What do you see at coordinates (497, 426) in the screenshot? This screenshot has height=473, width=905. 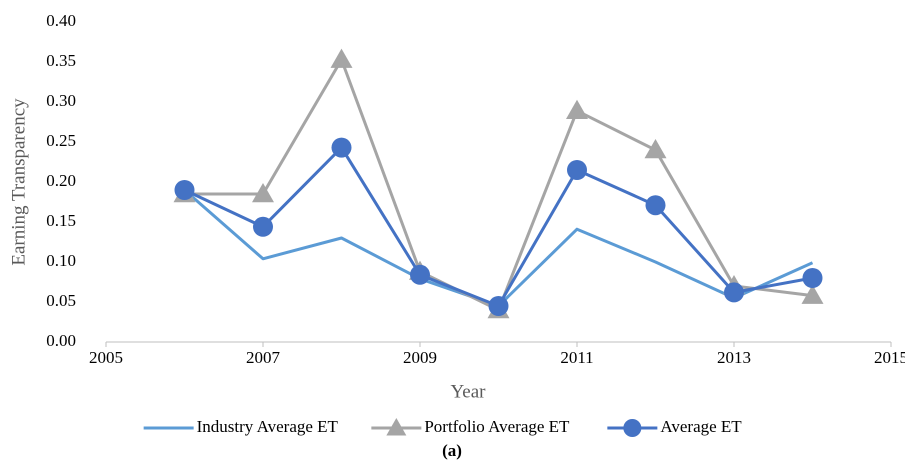 I see `legend-label: Portfolio Average ET` at bounding box center [497, 426].